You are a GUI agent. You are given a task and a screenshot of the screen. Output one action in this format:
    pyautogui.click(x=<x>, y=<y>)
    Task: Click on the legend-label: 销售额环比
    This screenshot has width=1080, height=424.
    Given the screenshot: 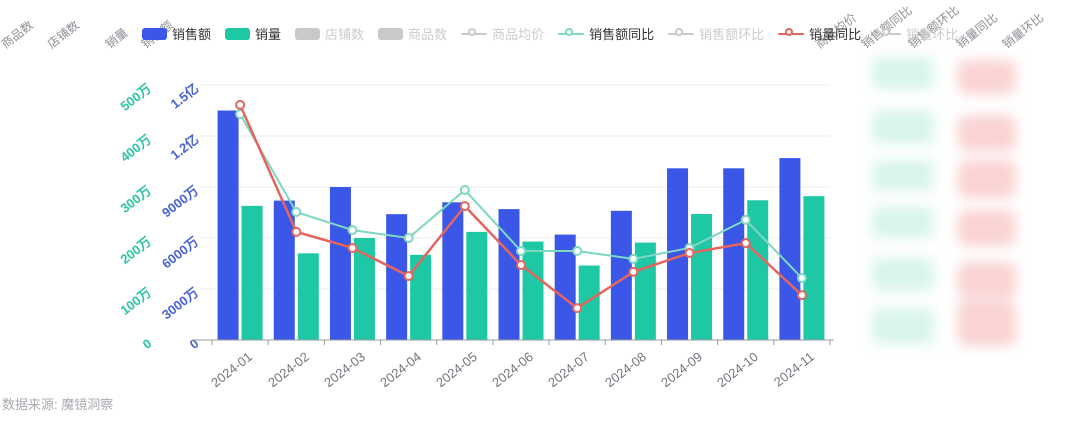 What is the action you would take?
    pyautogui.click(x=732, y=34)
    